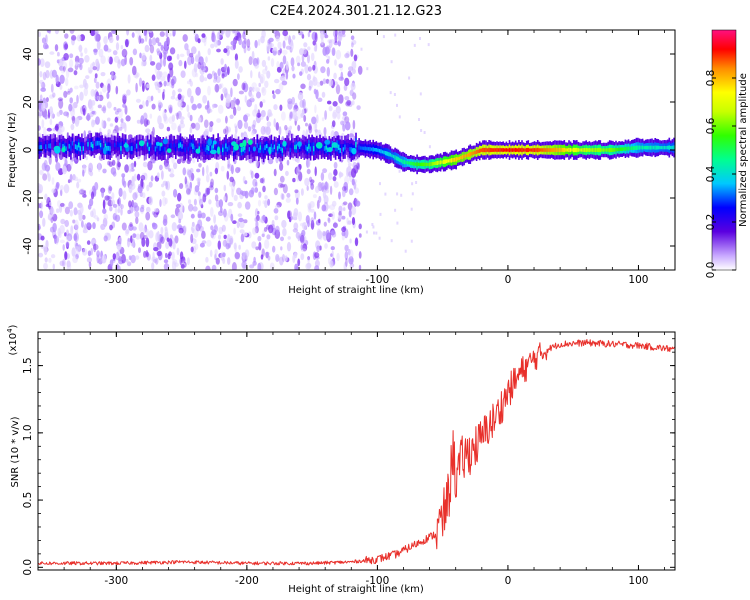 Image resolution: width=750 pixels, height=600 pixels. Describe the element at coordinates (356, 11) in the screenshot. I see `chart-title: C2E4.2024.301.21.12.G23` at that location.